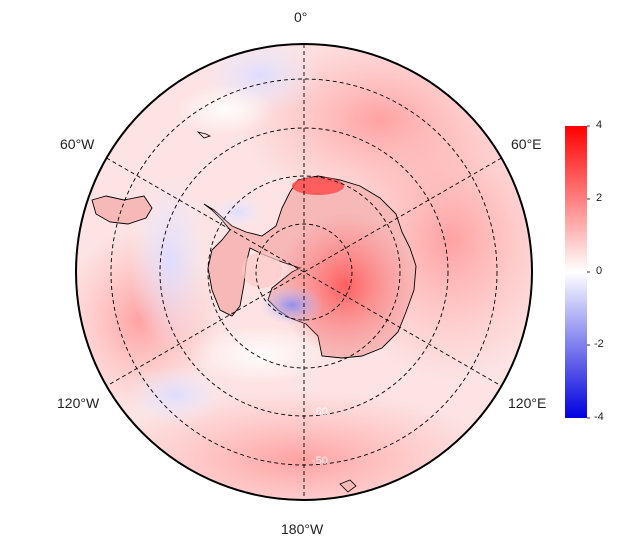  I want to click on colorbar-tick-label: -4, so click(599, 417).